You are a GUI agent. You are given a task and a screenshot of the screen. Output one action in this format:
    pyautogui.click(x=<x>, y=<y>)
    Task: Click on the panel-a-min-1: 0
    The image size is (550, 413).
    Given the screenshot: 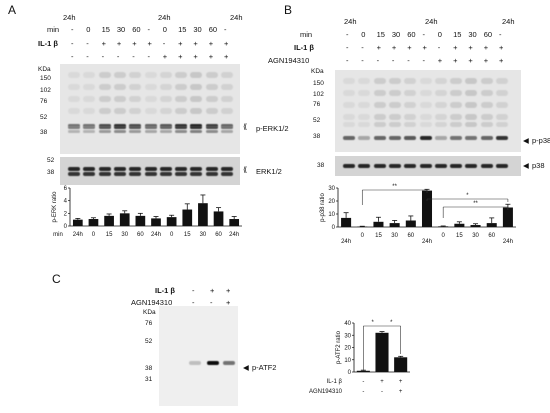 What is the action you would take?
    pyautogui.click(x=88, y=29)
    